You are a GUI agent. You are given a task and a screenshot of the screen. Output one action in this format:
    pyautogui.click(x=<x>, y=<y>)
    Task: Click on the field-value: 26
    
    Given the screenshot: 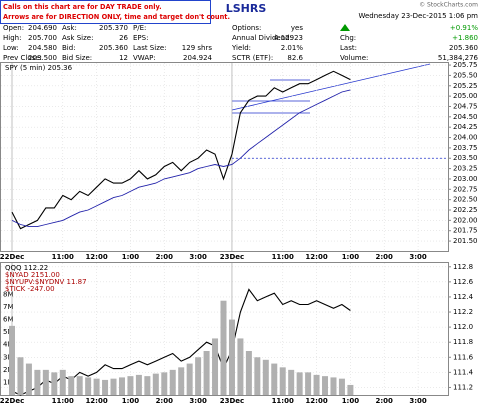 What is the action you would take?
    pyautogui.click(x=123, y=38)
    